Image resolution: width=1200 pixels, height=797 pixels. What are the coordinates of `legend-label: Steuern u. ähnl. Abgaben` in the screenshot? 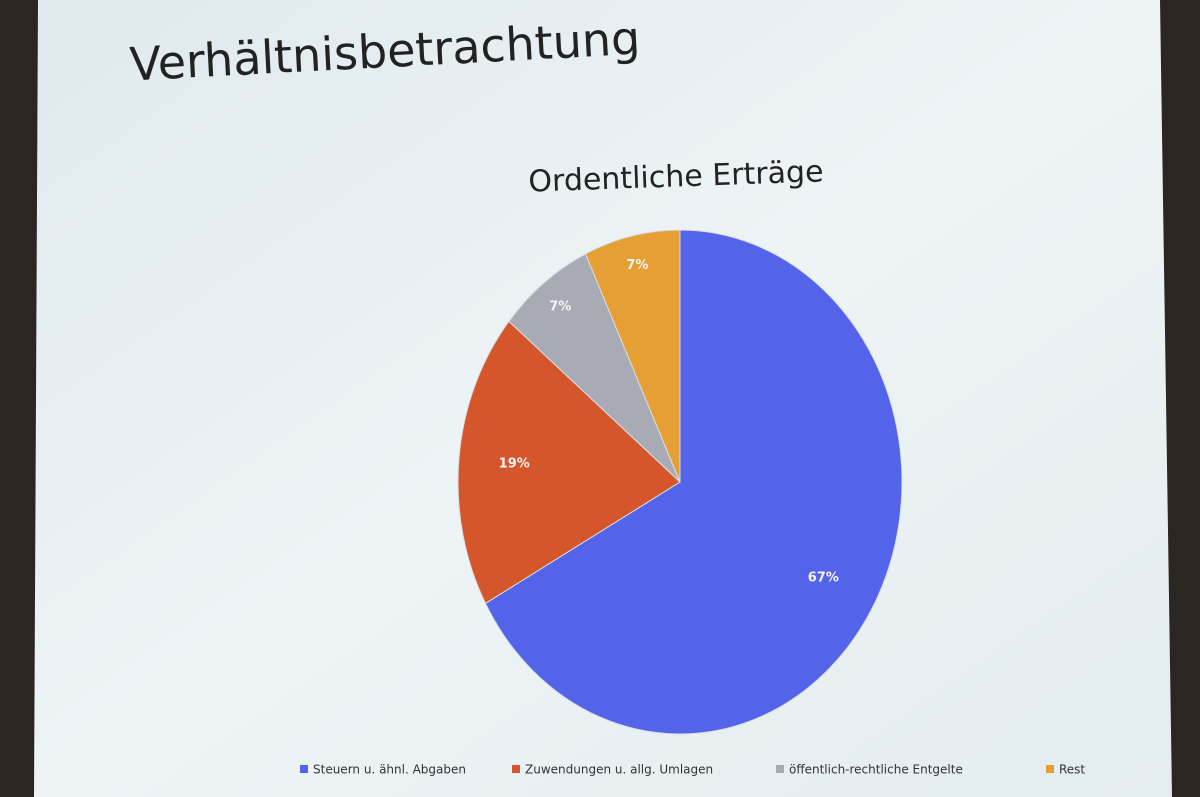 It's located at (389, 770).